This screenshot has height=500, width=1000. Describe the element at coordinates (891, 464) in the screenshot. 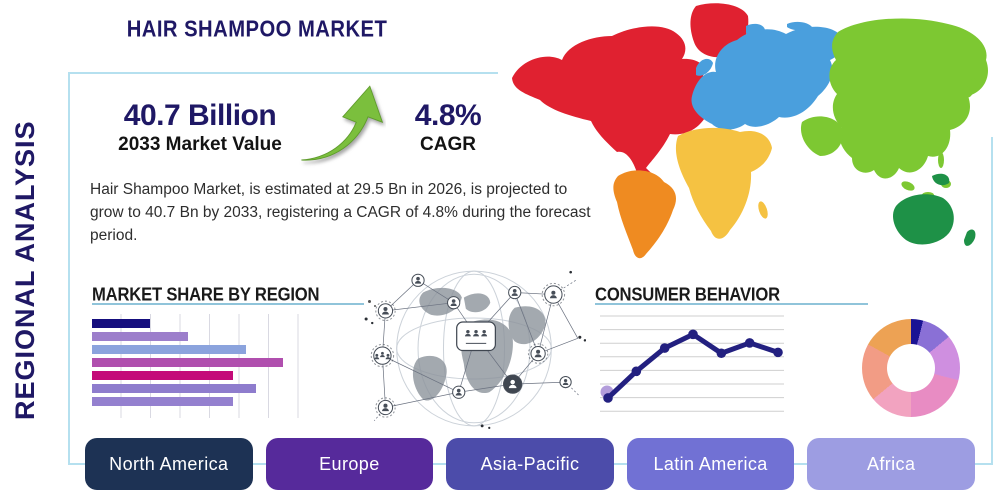

I see `region-button-africa: Africa` at that location.